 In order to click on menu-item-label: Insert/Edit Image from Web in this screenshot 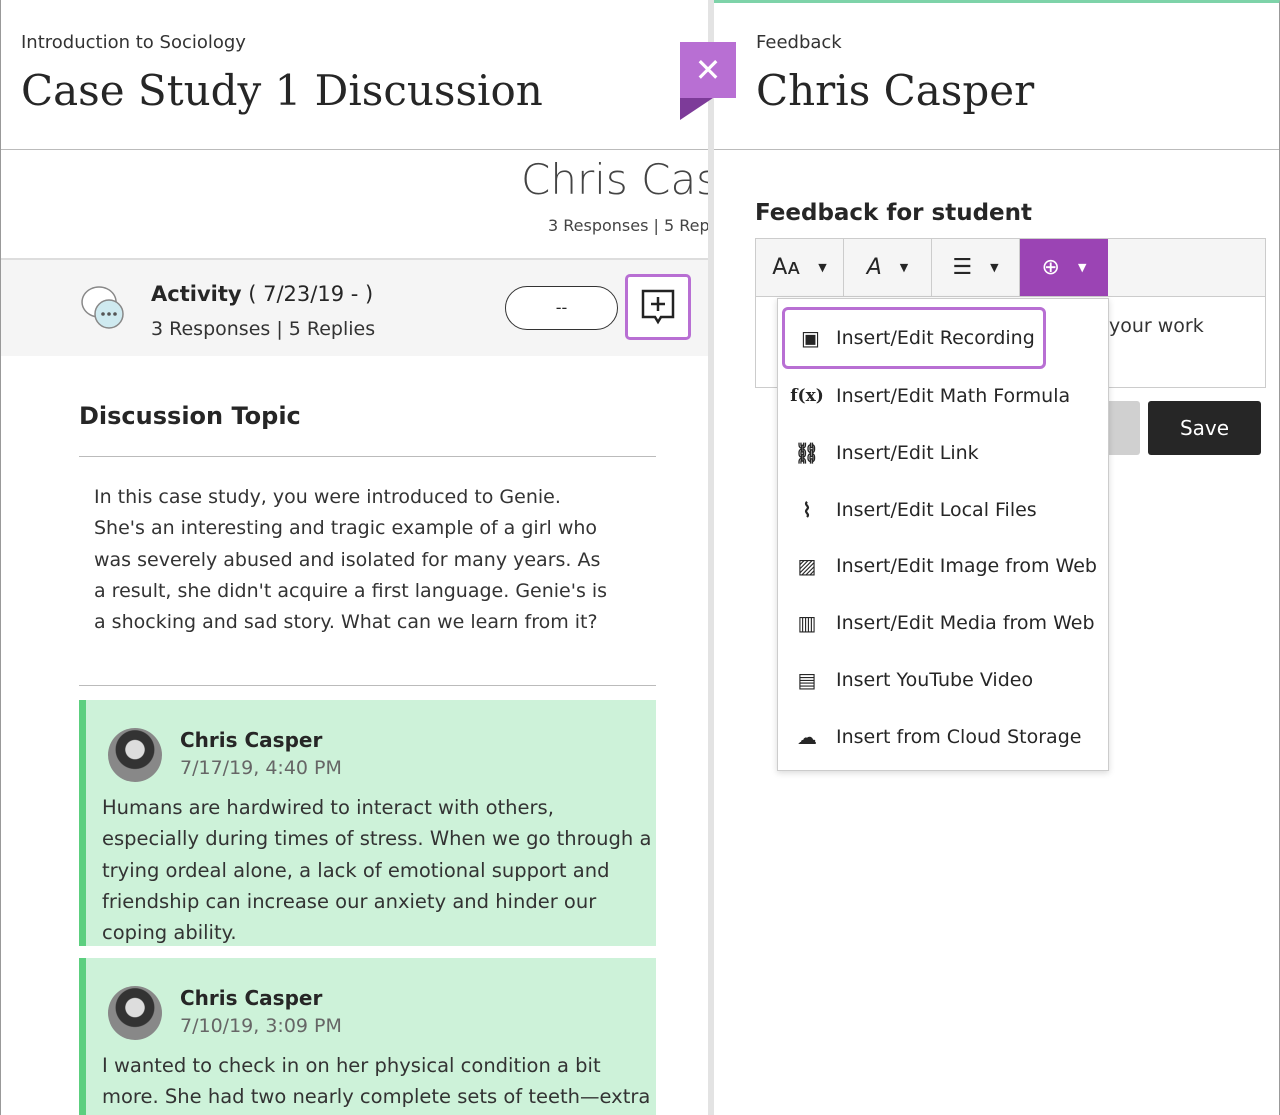, I will do `click(966, 566)`.